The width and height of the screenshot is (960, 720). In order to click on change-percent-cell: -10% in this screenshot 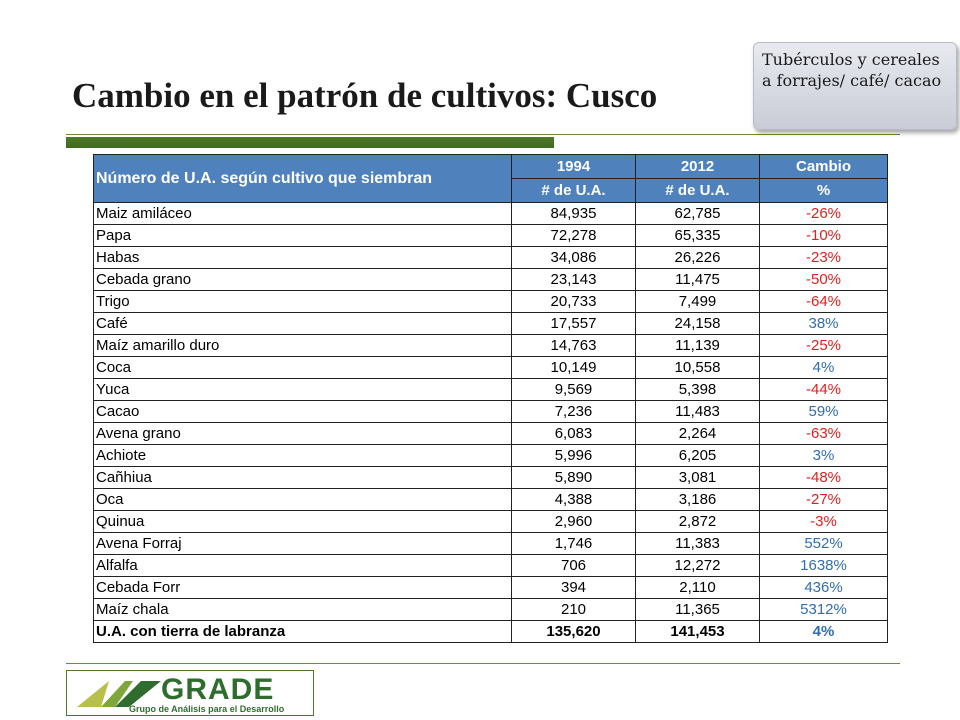, I will do `click(823, 235)`.